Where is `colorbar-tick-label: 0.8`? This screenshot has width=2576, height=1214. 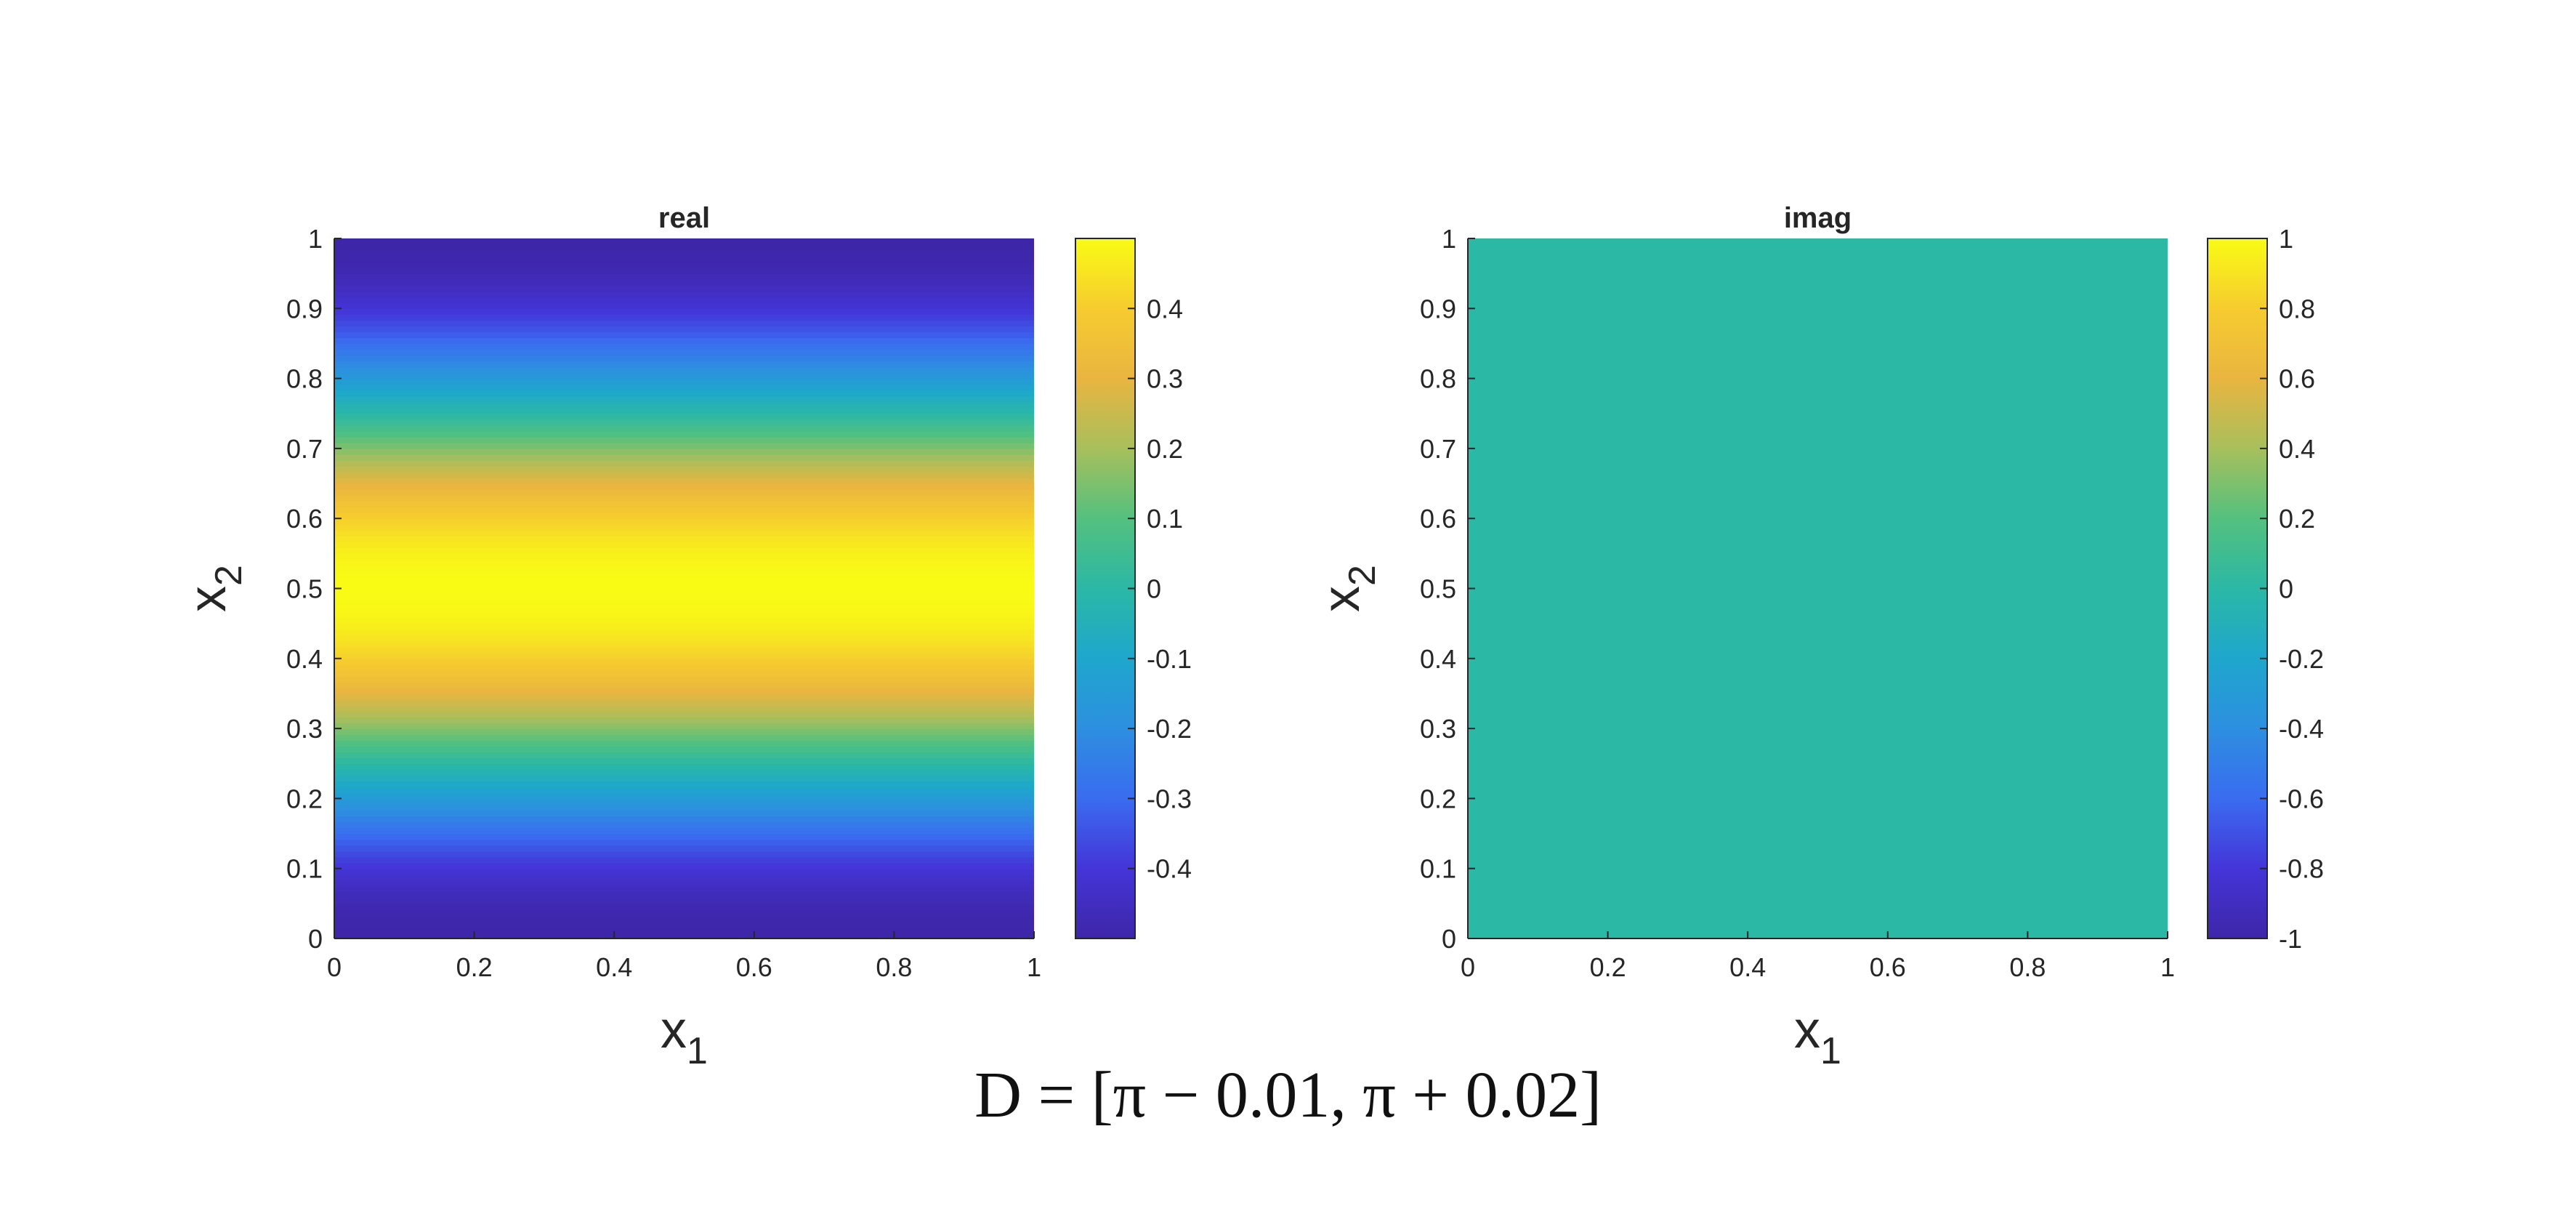 colorbar-tick-label: 0.8 is located at coordinates (2297, 308).